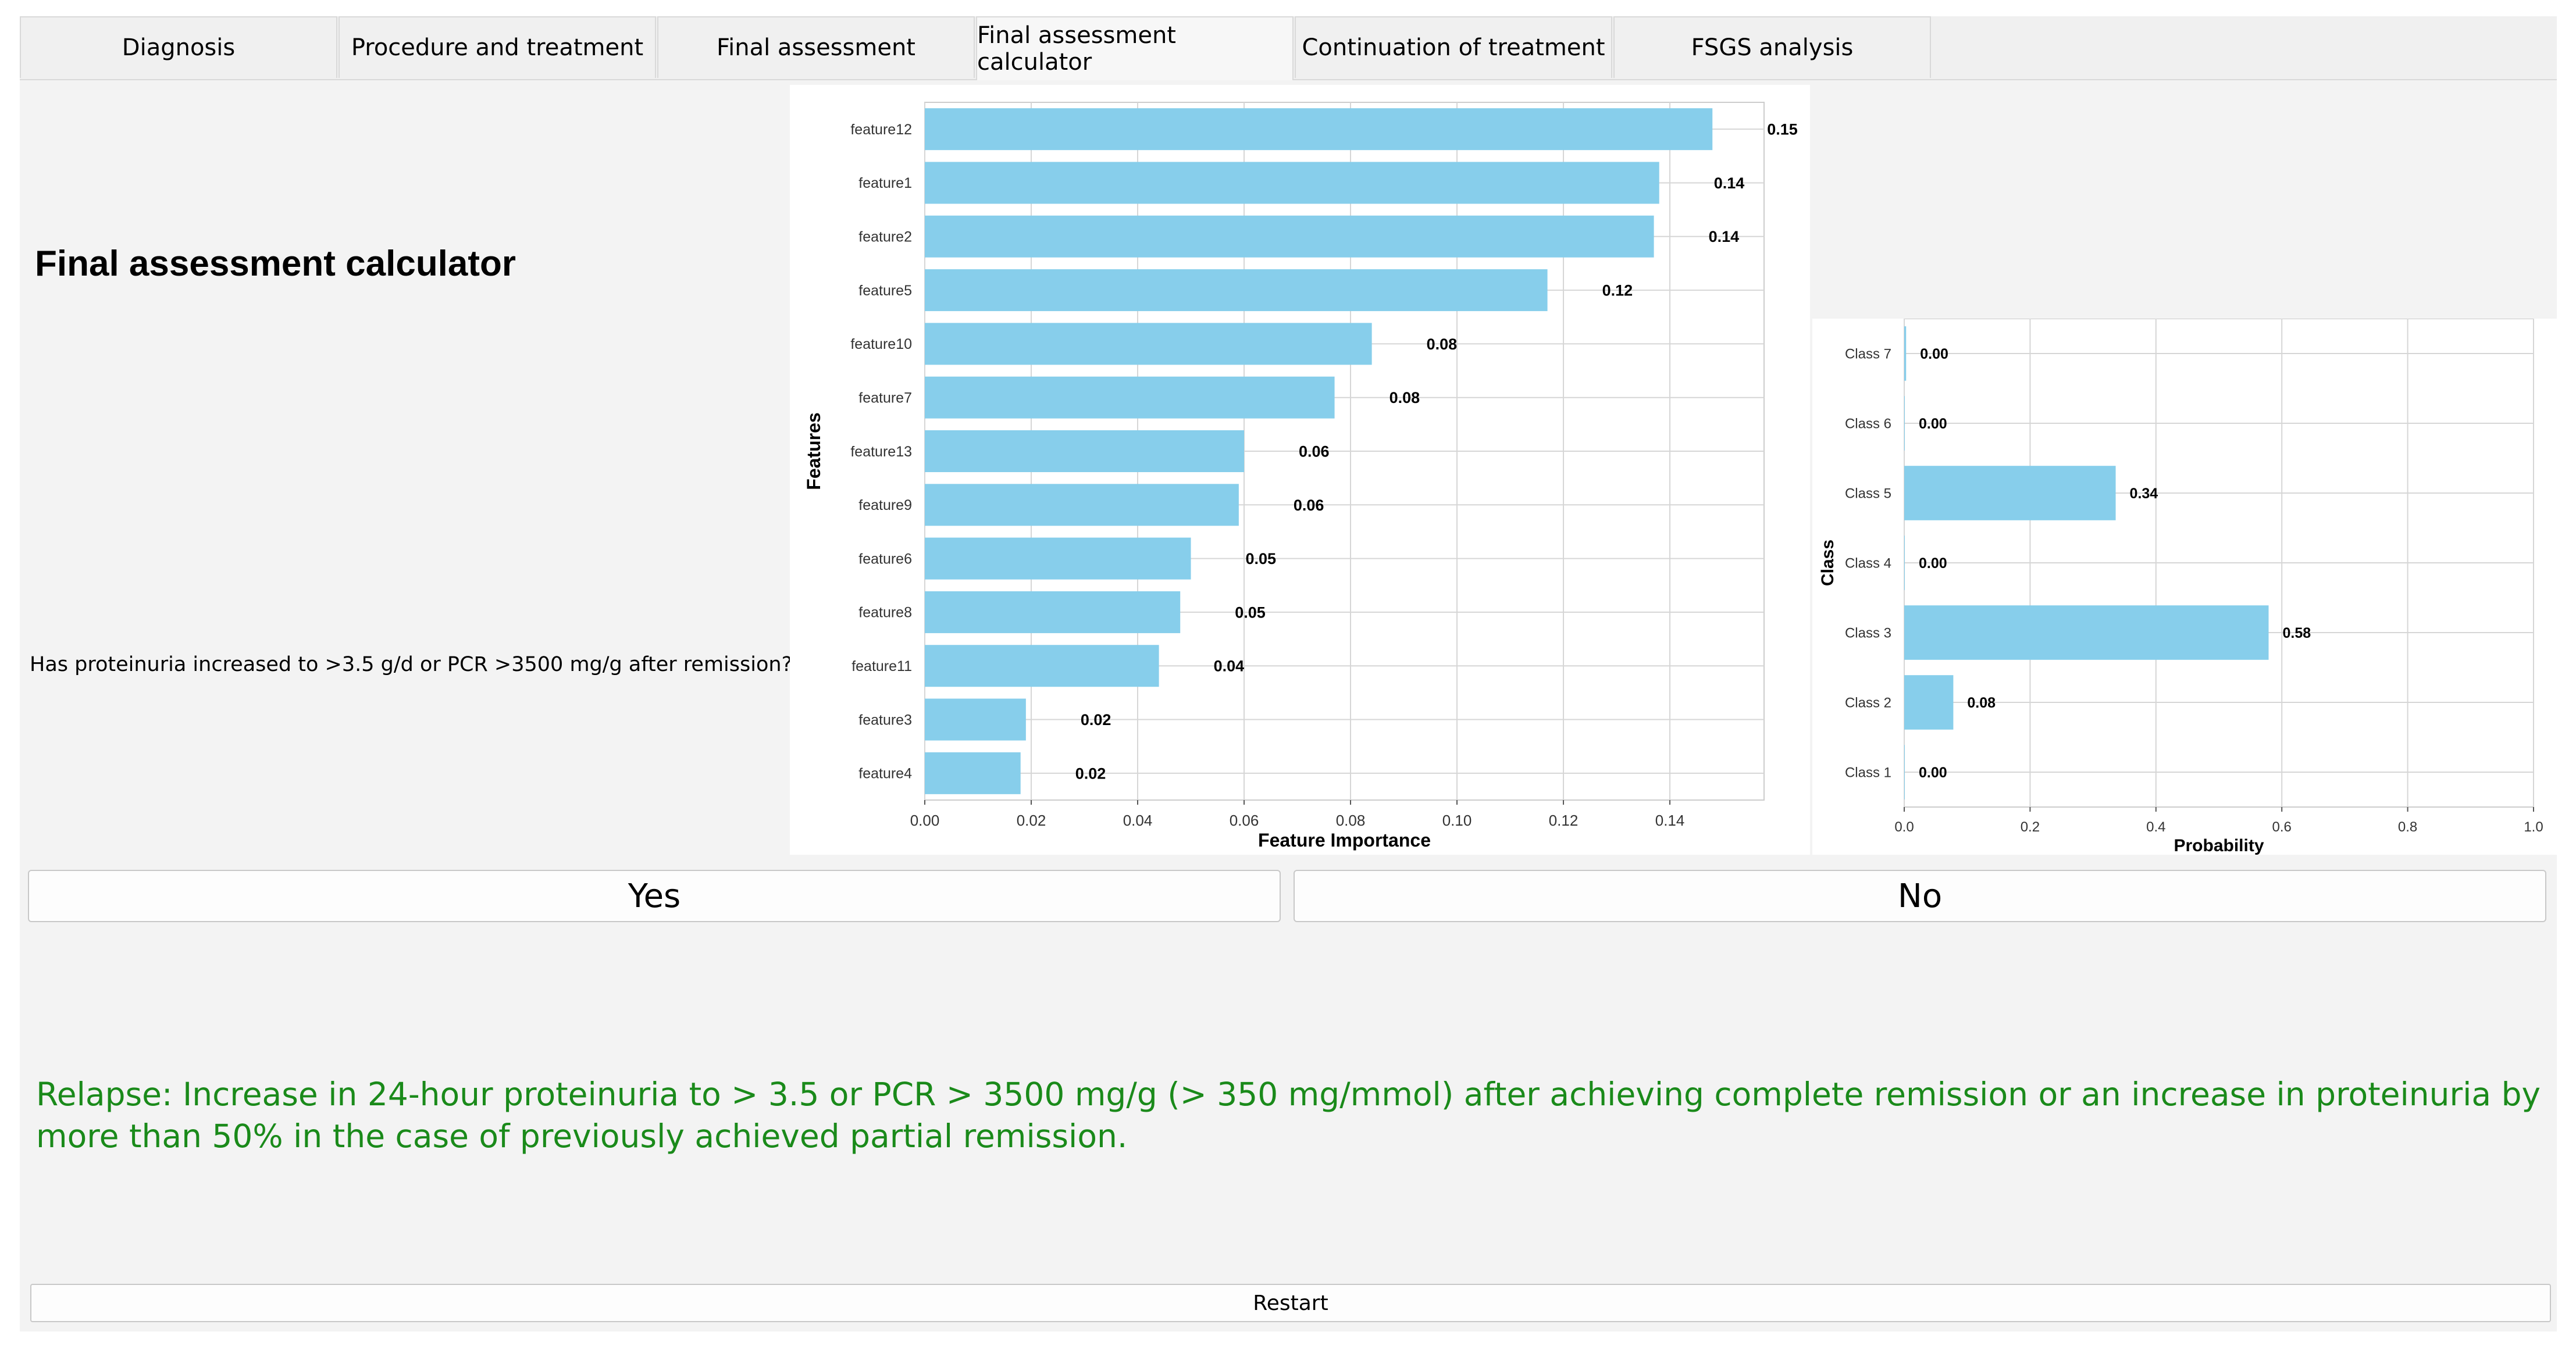  What do you see at coordinates (881, 130) in the screenshot?
I see `category-label: feature12` at bounding box center [881, 130].